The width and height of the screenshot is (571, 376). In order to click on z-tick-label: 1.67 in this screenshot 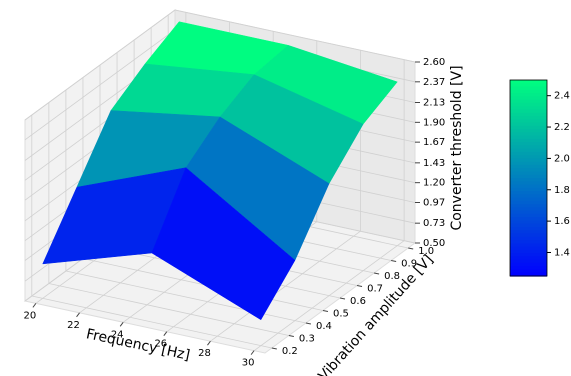, I will do `click(434, 142)`.